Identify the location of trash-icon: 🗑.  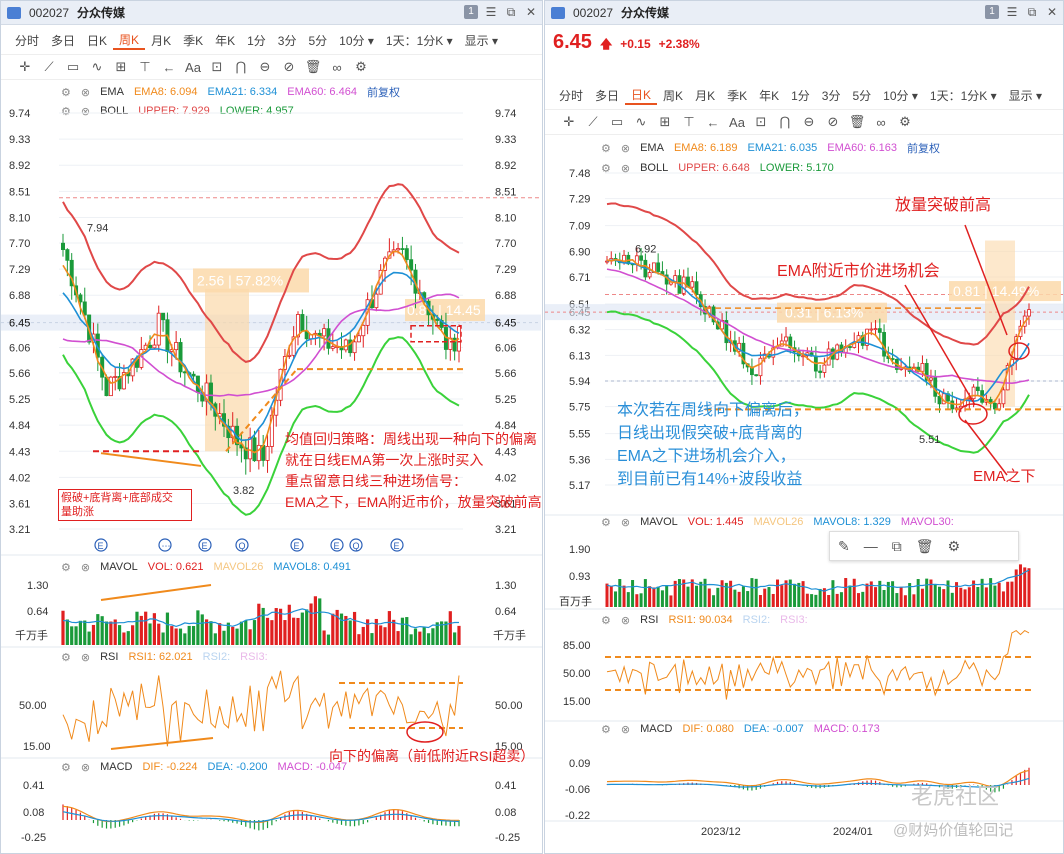
(924, 545).